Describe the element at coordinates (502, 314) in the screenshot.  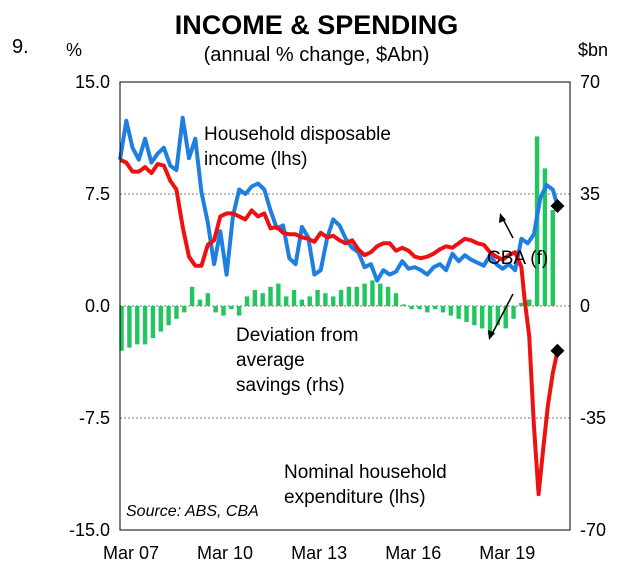
I see `forecast-arrow-down` at that location.